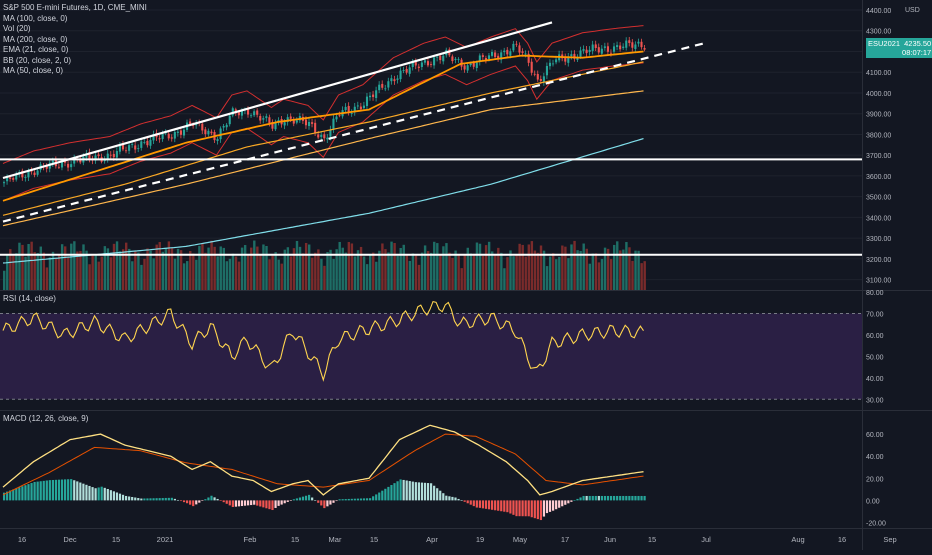 The width and height of the screenshot is (932, 555). I want to click on price-tick-label: 3200.00, so click(878, 260).